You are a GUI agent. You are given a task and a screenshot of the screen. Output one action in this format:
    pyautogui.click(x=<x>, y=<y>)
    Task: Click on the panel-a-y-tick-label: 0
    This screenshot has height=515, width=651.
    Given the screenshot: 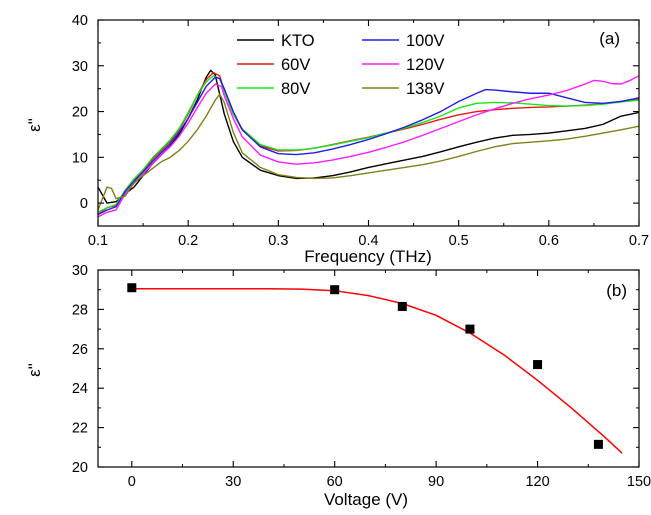 What is the action you would take?
    pyautogui.click(x=84, y=204)
    